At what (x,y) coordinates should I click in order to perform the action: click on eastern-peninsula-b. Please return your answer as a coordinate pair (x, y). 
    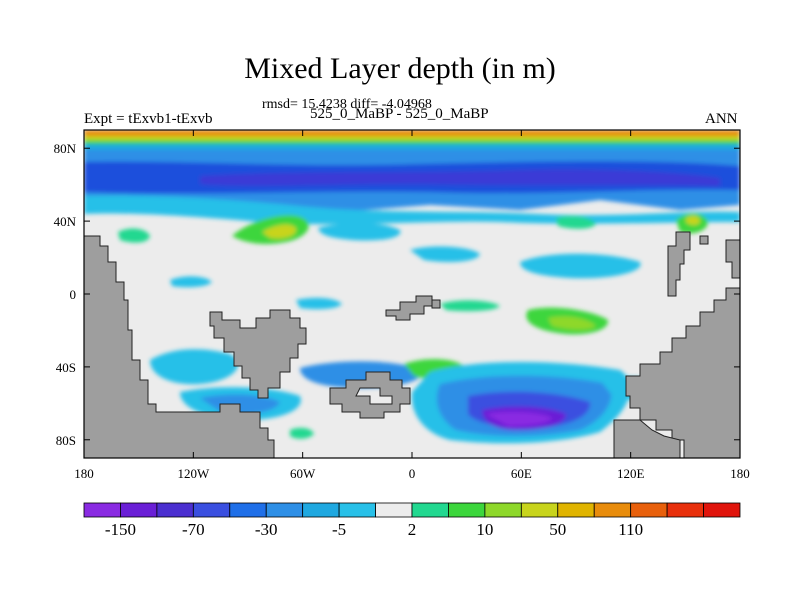
    Looking at the image, I should click on (732, 259).